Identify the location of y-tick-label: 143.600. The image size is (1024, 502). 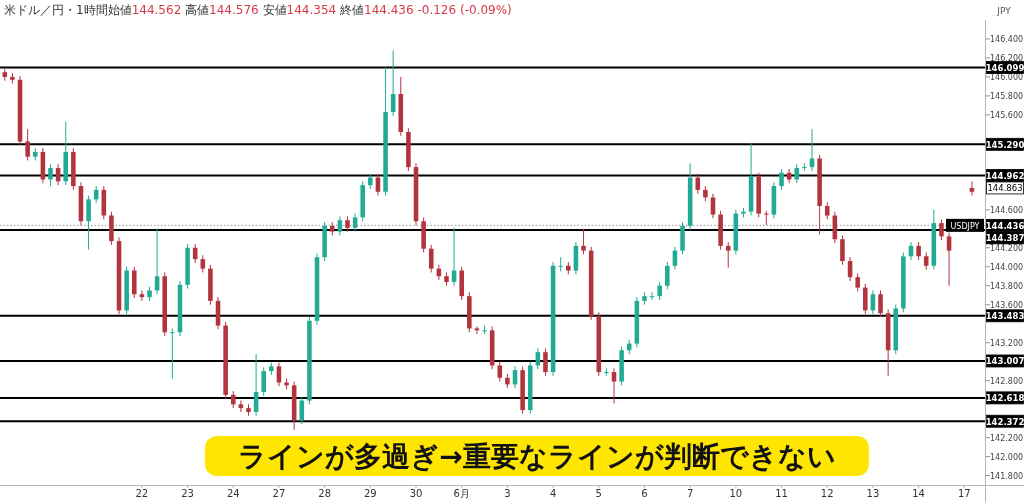
(1007, 305).